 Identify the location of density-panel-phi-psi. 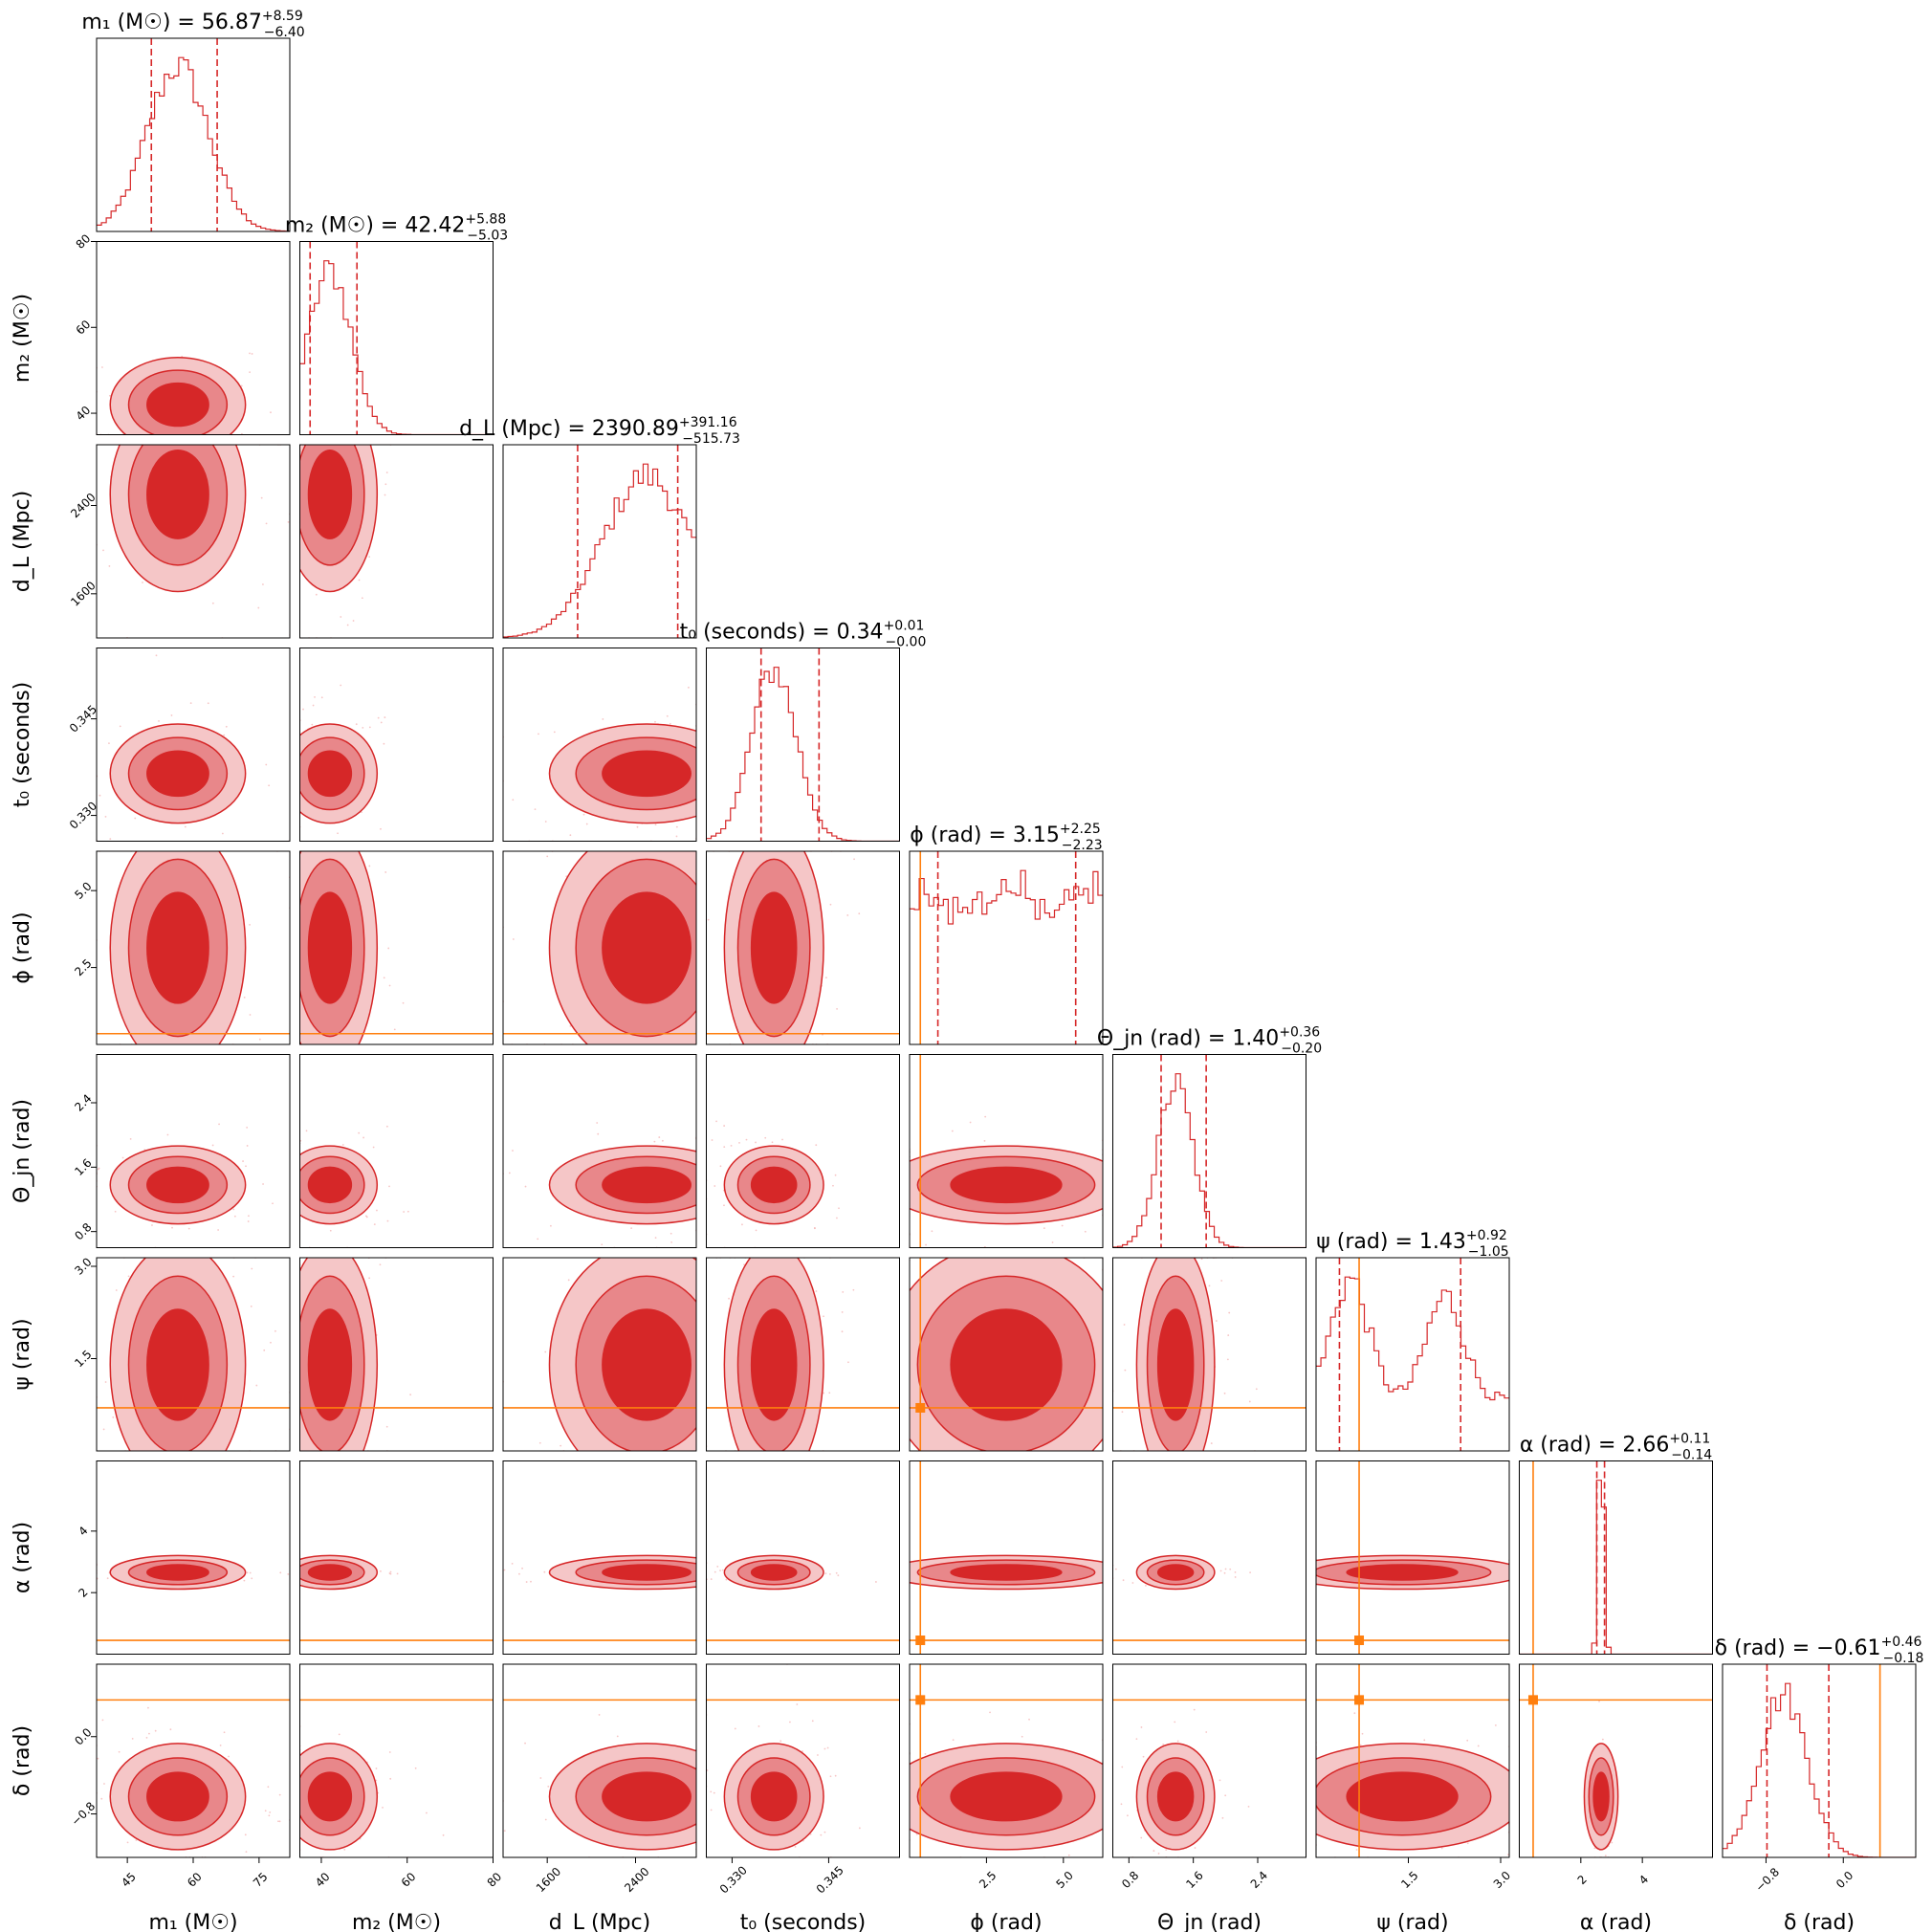
(1007, 1354).